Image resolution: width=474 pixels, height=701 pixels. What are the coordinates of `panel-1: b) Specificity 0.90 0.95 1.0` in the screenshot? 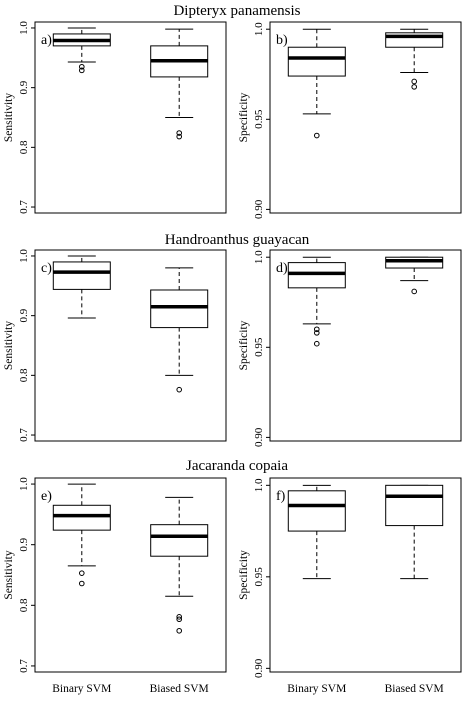 It's located at (350, 120).